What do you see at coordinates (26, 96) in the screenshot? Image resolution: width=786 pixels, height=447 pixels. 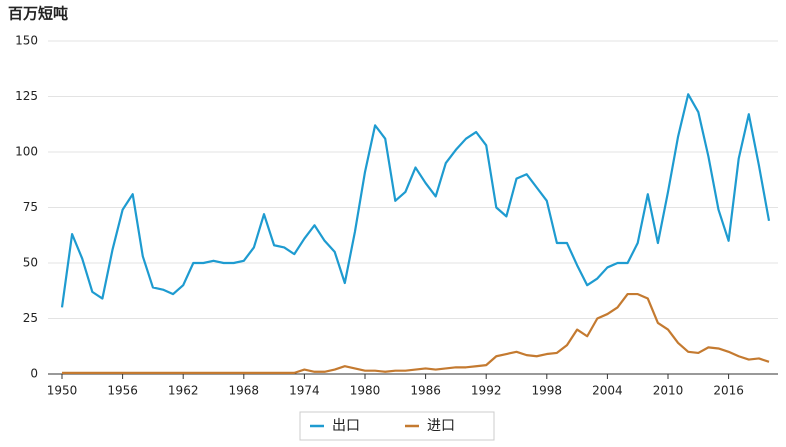 I see `y-tick-label: 125` at bounding box center [26, 96].